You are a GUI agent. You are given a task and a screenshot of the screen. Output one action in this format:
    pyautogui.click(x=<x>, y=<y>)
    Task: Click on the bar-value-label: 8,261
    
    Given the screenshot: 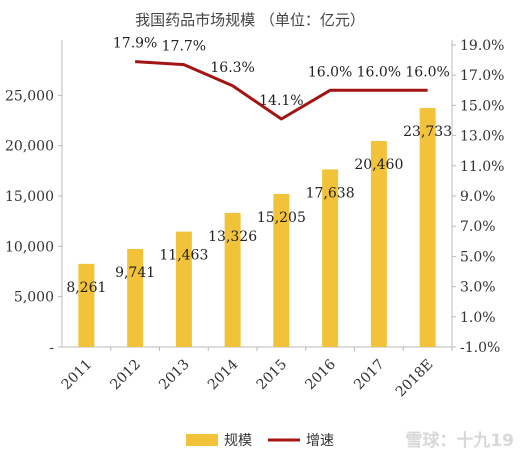 What is the action you would take?
    pyautogui.click(x=86, y=288)
    